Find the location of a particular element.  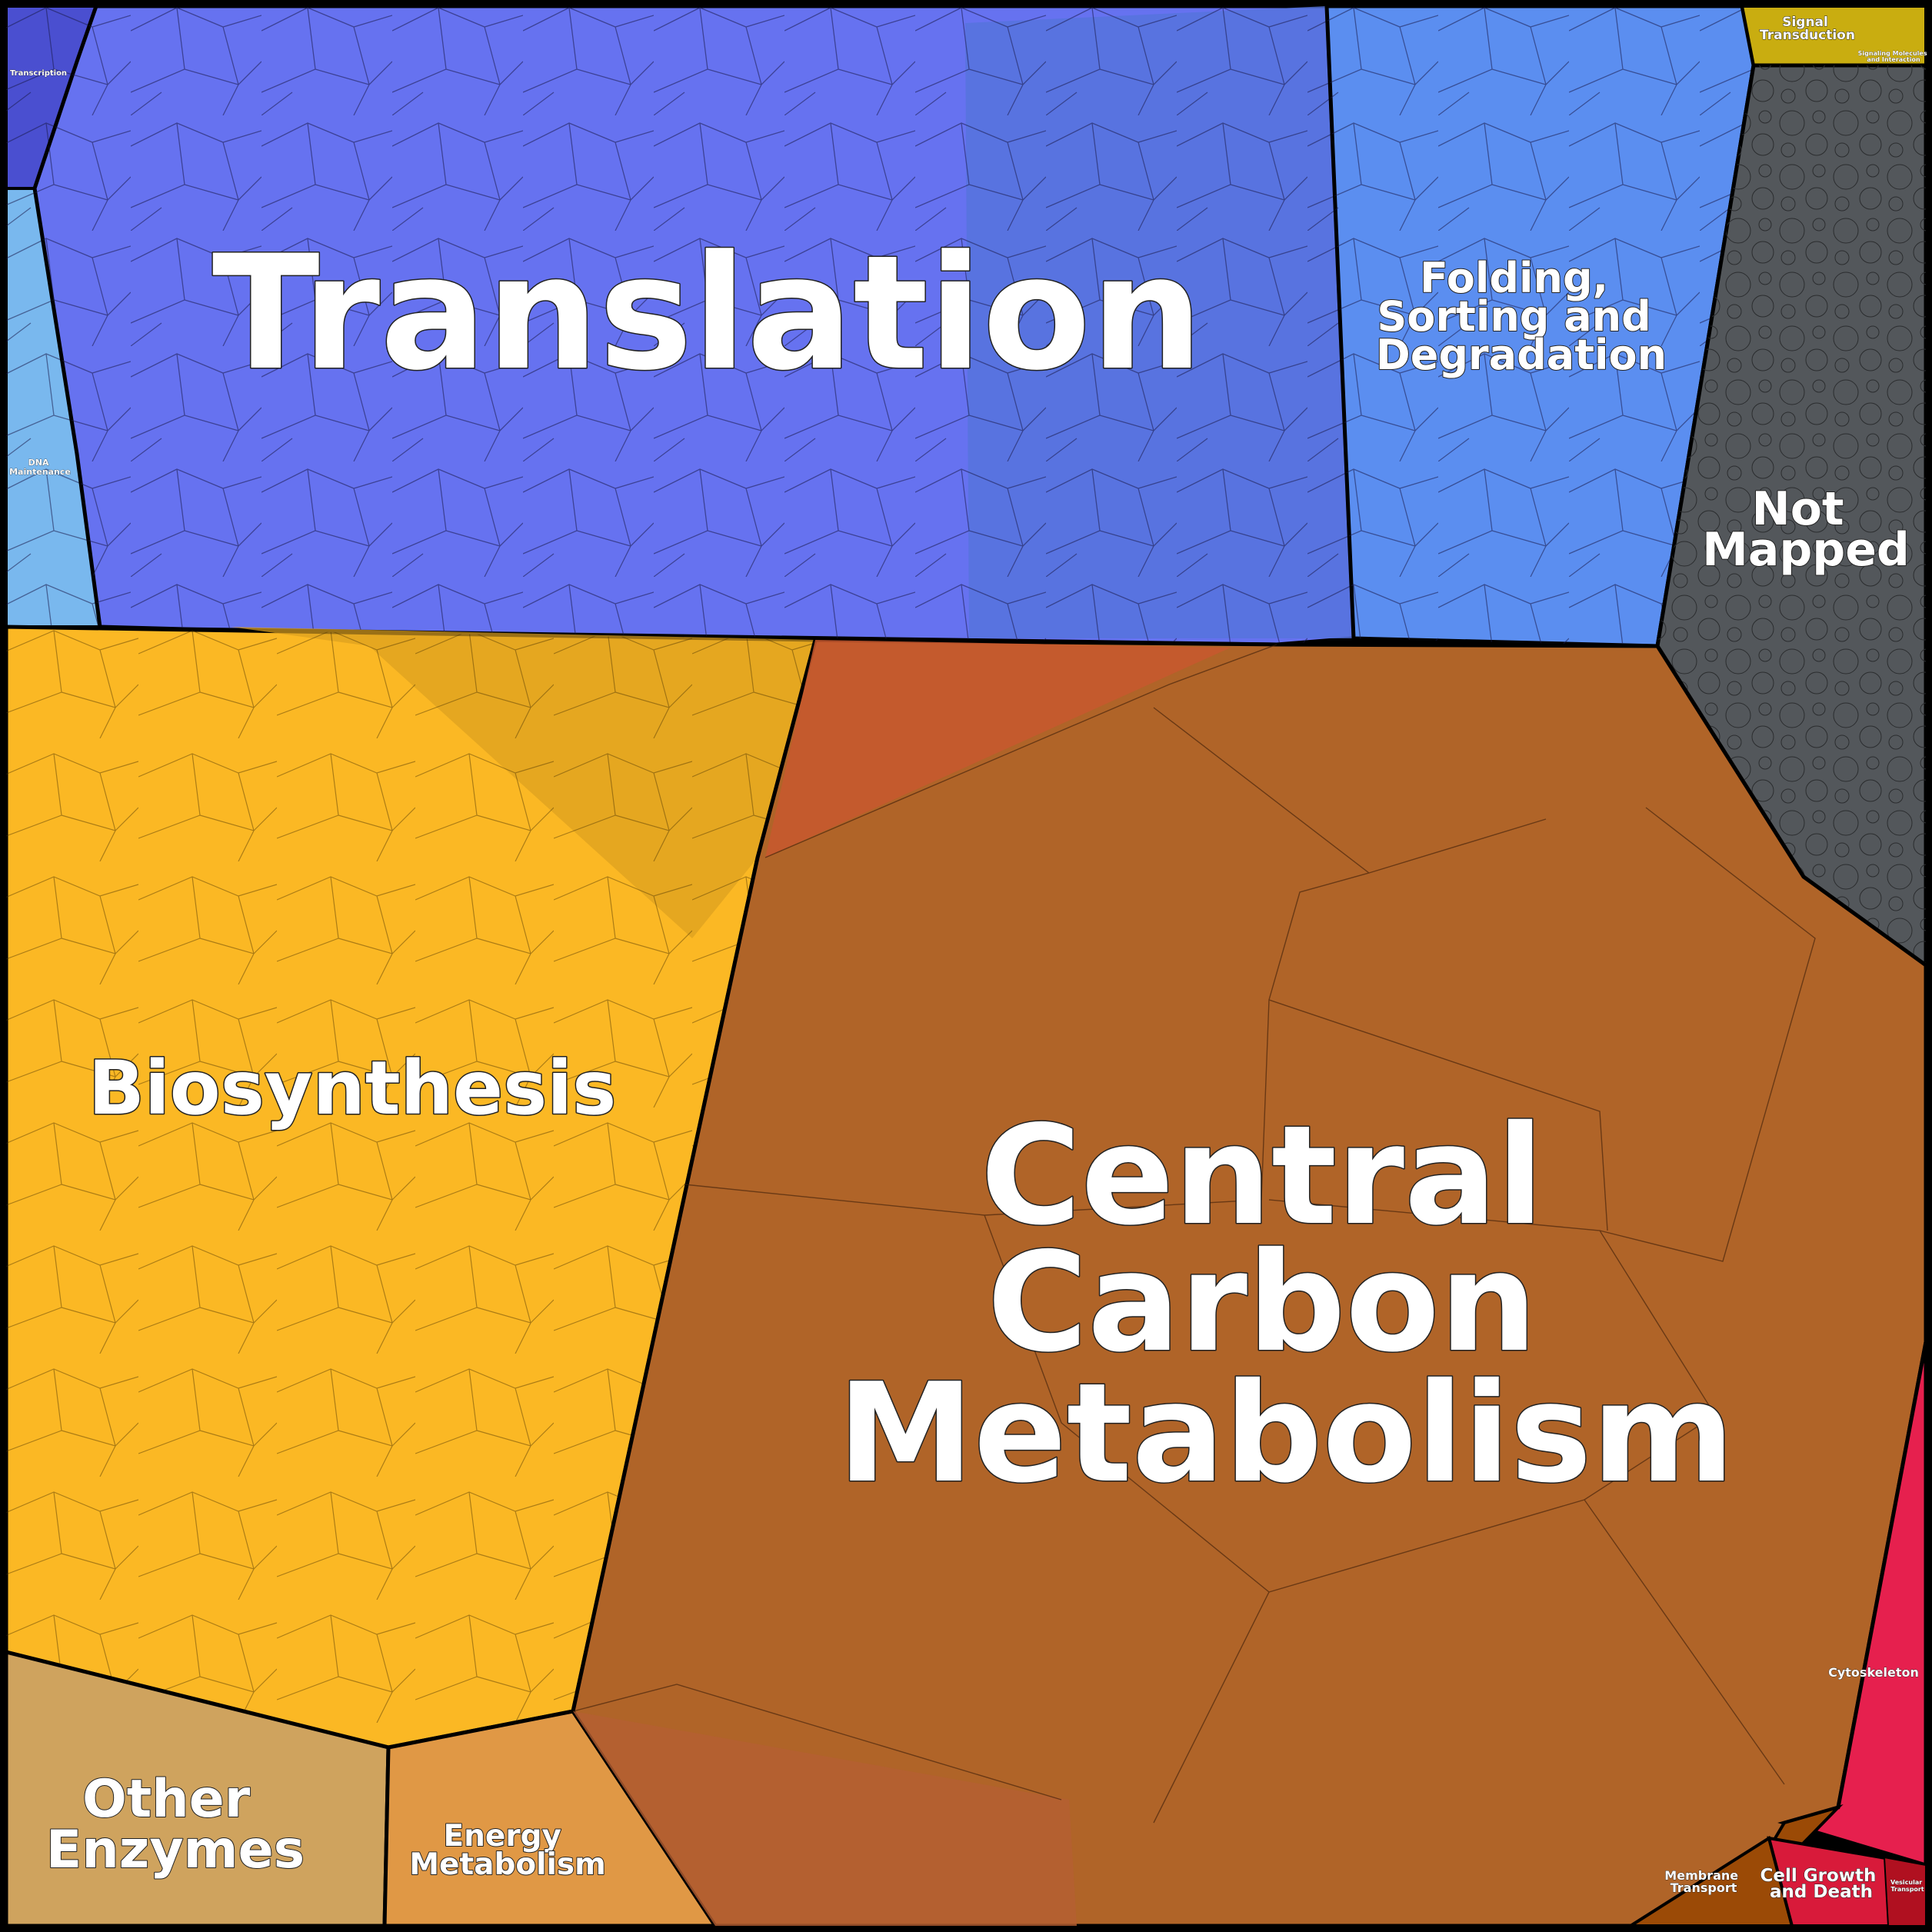

label-folding: Folding, Sorting and Degradation is located at coordinates (1521, 316).